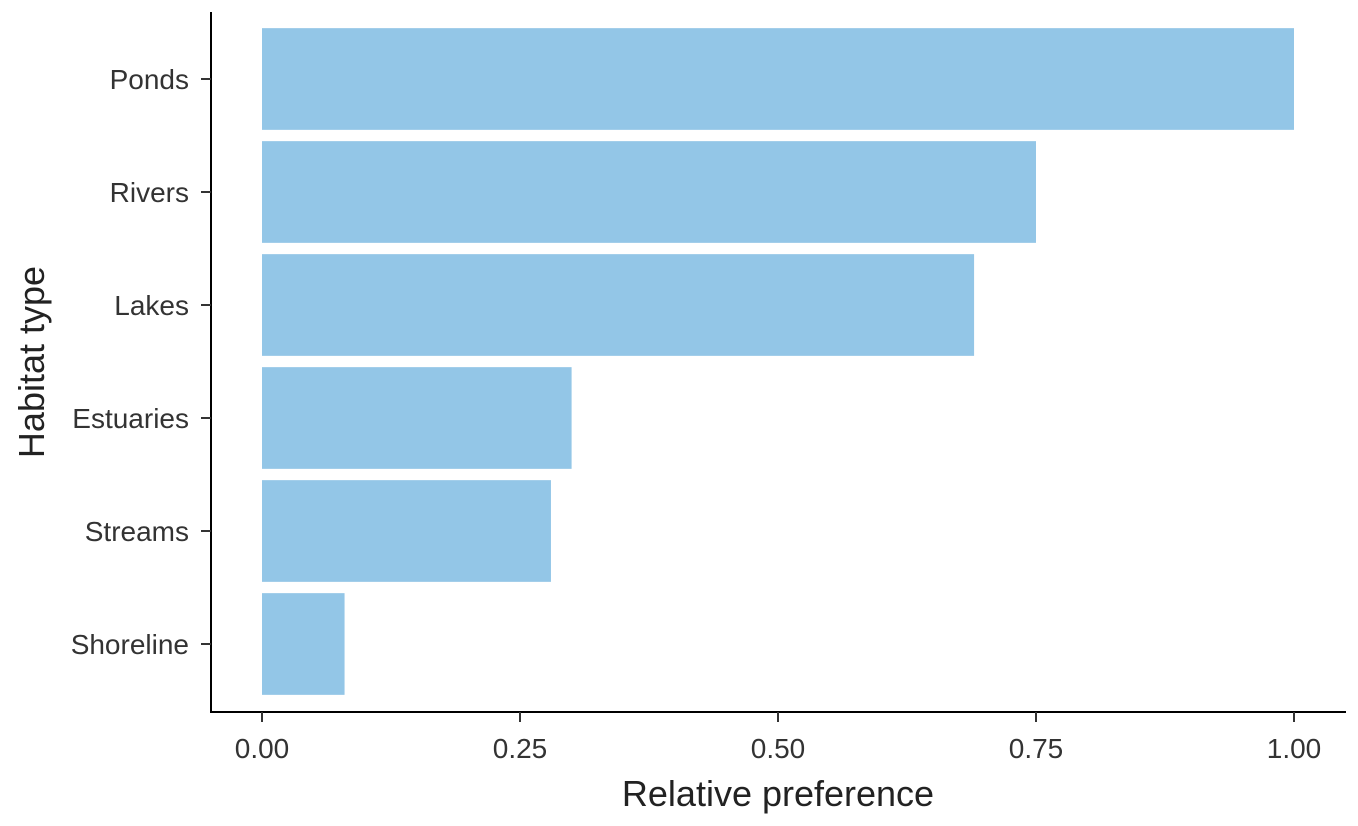 Image resolution: width=1358 pixels, height=826 pixels. What do you see at coordinates (149, 79) in the screenshot?
I see `y-tick-label: Ponds` at bounding box center [149, 79].